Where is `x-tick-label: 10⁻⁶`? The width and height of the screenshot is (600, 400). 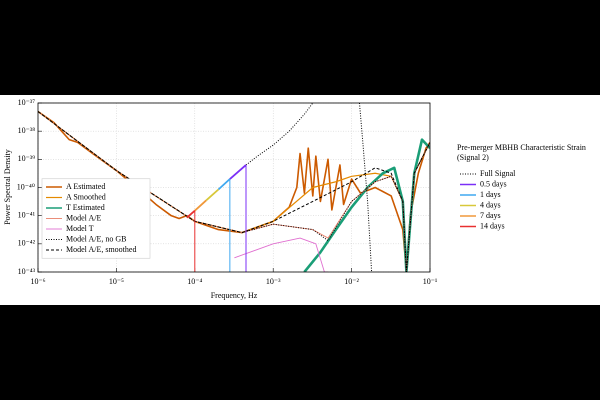
x-tick-label: 10⁻⁶ is located at coordinates (37, 281).